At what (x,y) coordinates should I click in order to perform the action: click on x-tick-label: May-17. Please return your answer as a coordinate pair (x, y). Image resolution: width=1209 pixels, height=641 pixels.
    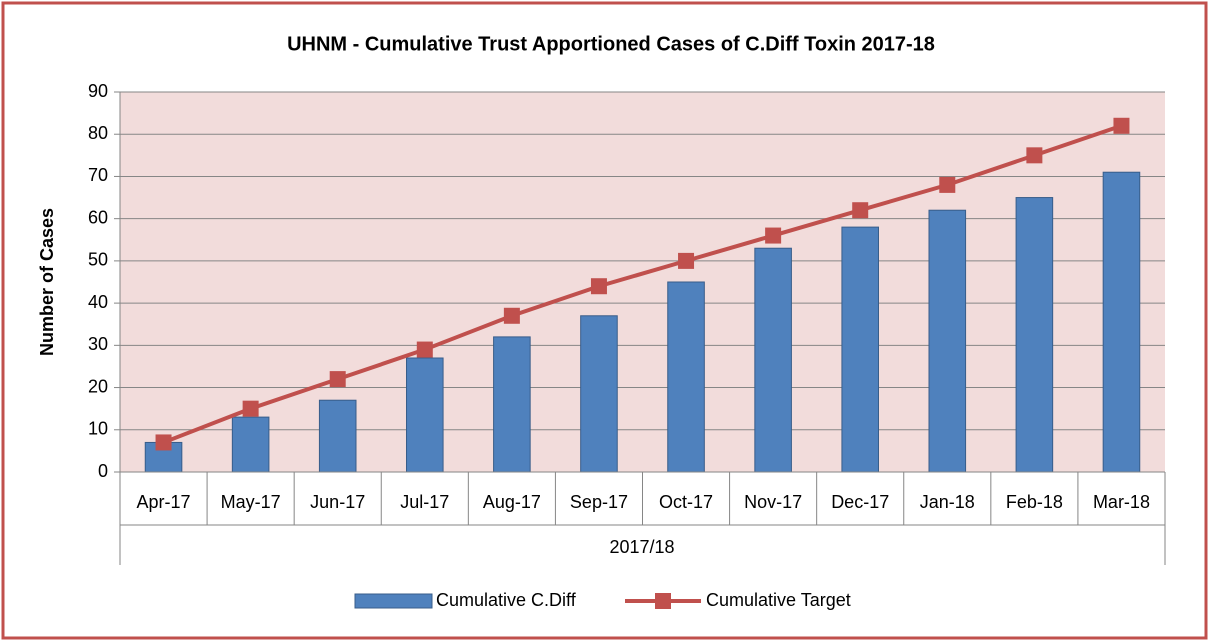
    Looking at the image, I should click on (251, 502).